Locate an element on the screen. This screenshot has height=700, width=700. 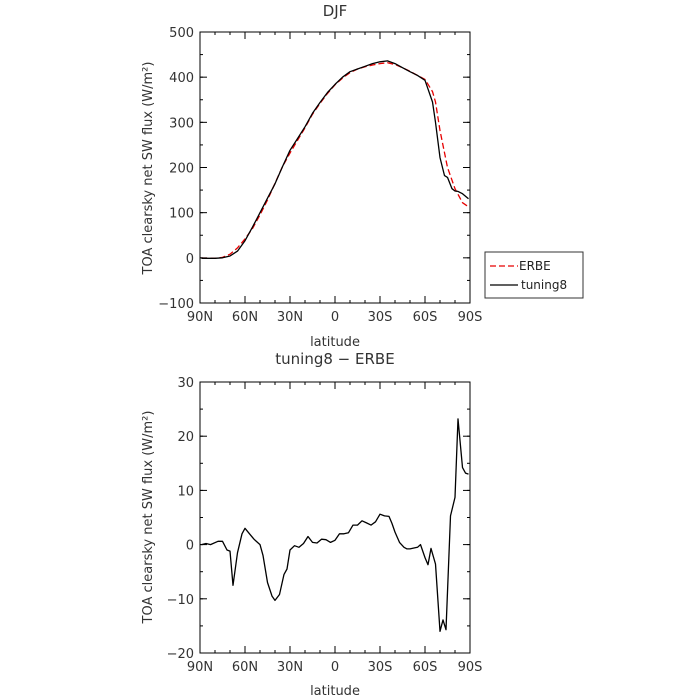
bottom-series-tuning8-erbe-line is located at coordinates (335, 525).